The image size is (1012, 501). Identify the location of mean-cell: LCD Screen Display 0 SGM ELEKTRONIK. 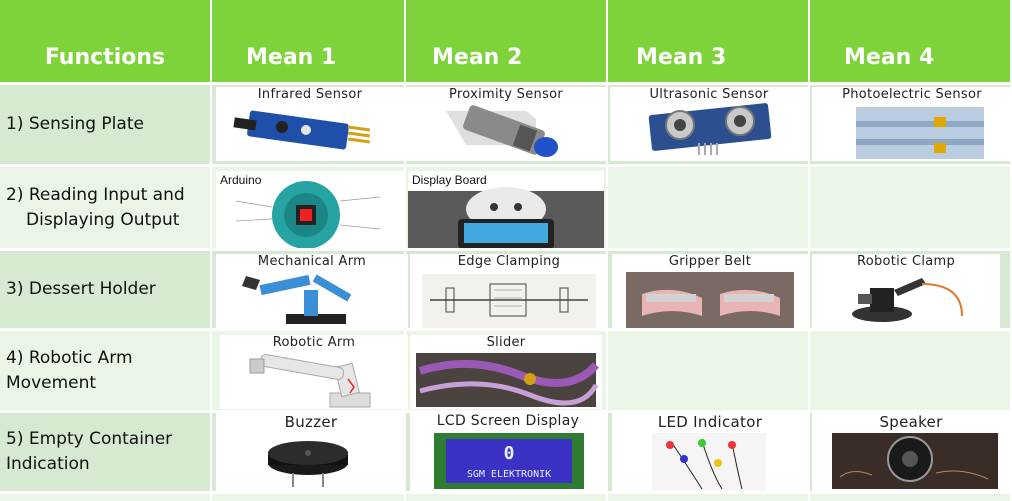
(507, 452).